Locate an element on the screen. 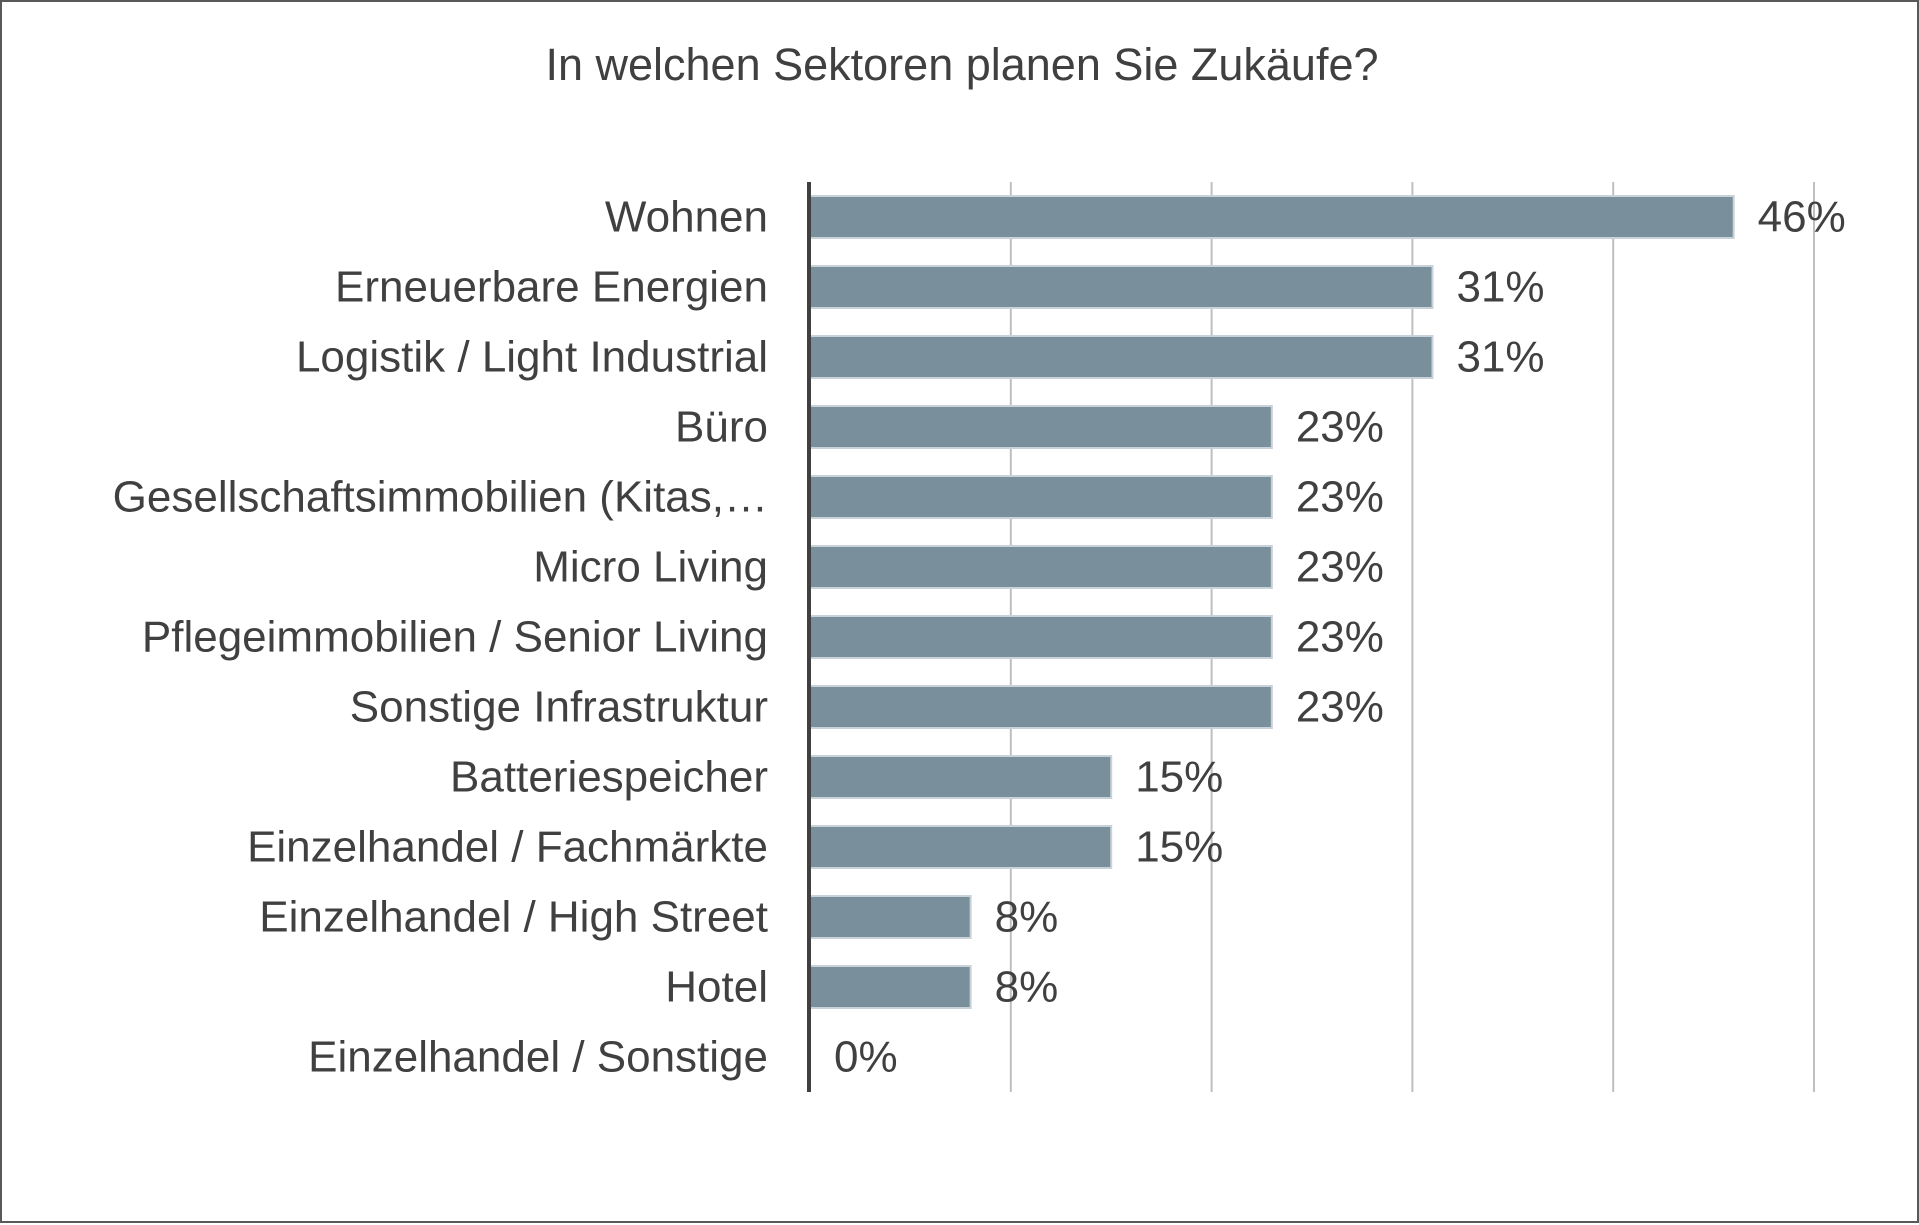  category-label: Einzelhandel / High Street is located at coordinates (513, 917).